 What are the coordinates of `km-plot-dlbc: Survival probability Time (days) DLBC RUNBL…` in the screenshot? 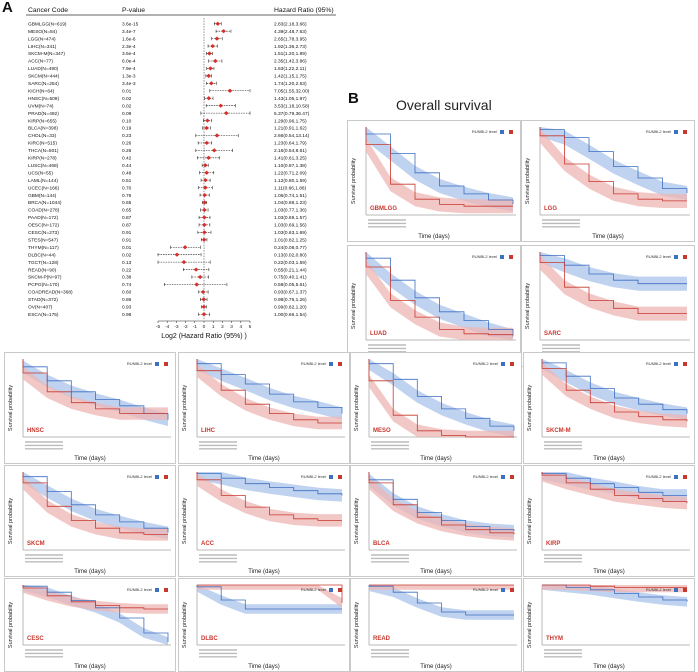 It's located at (264, 625).